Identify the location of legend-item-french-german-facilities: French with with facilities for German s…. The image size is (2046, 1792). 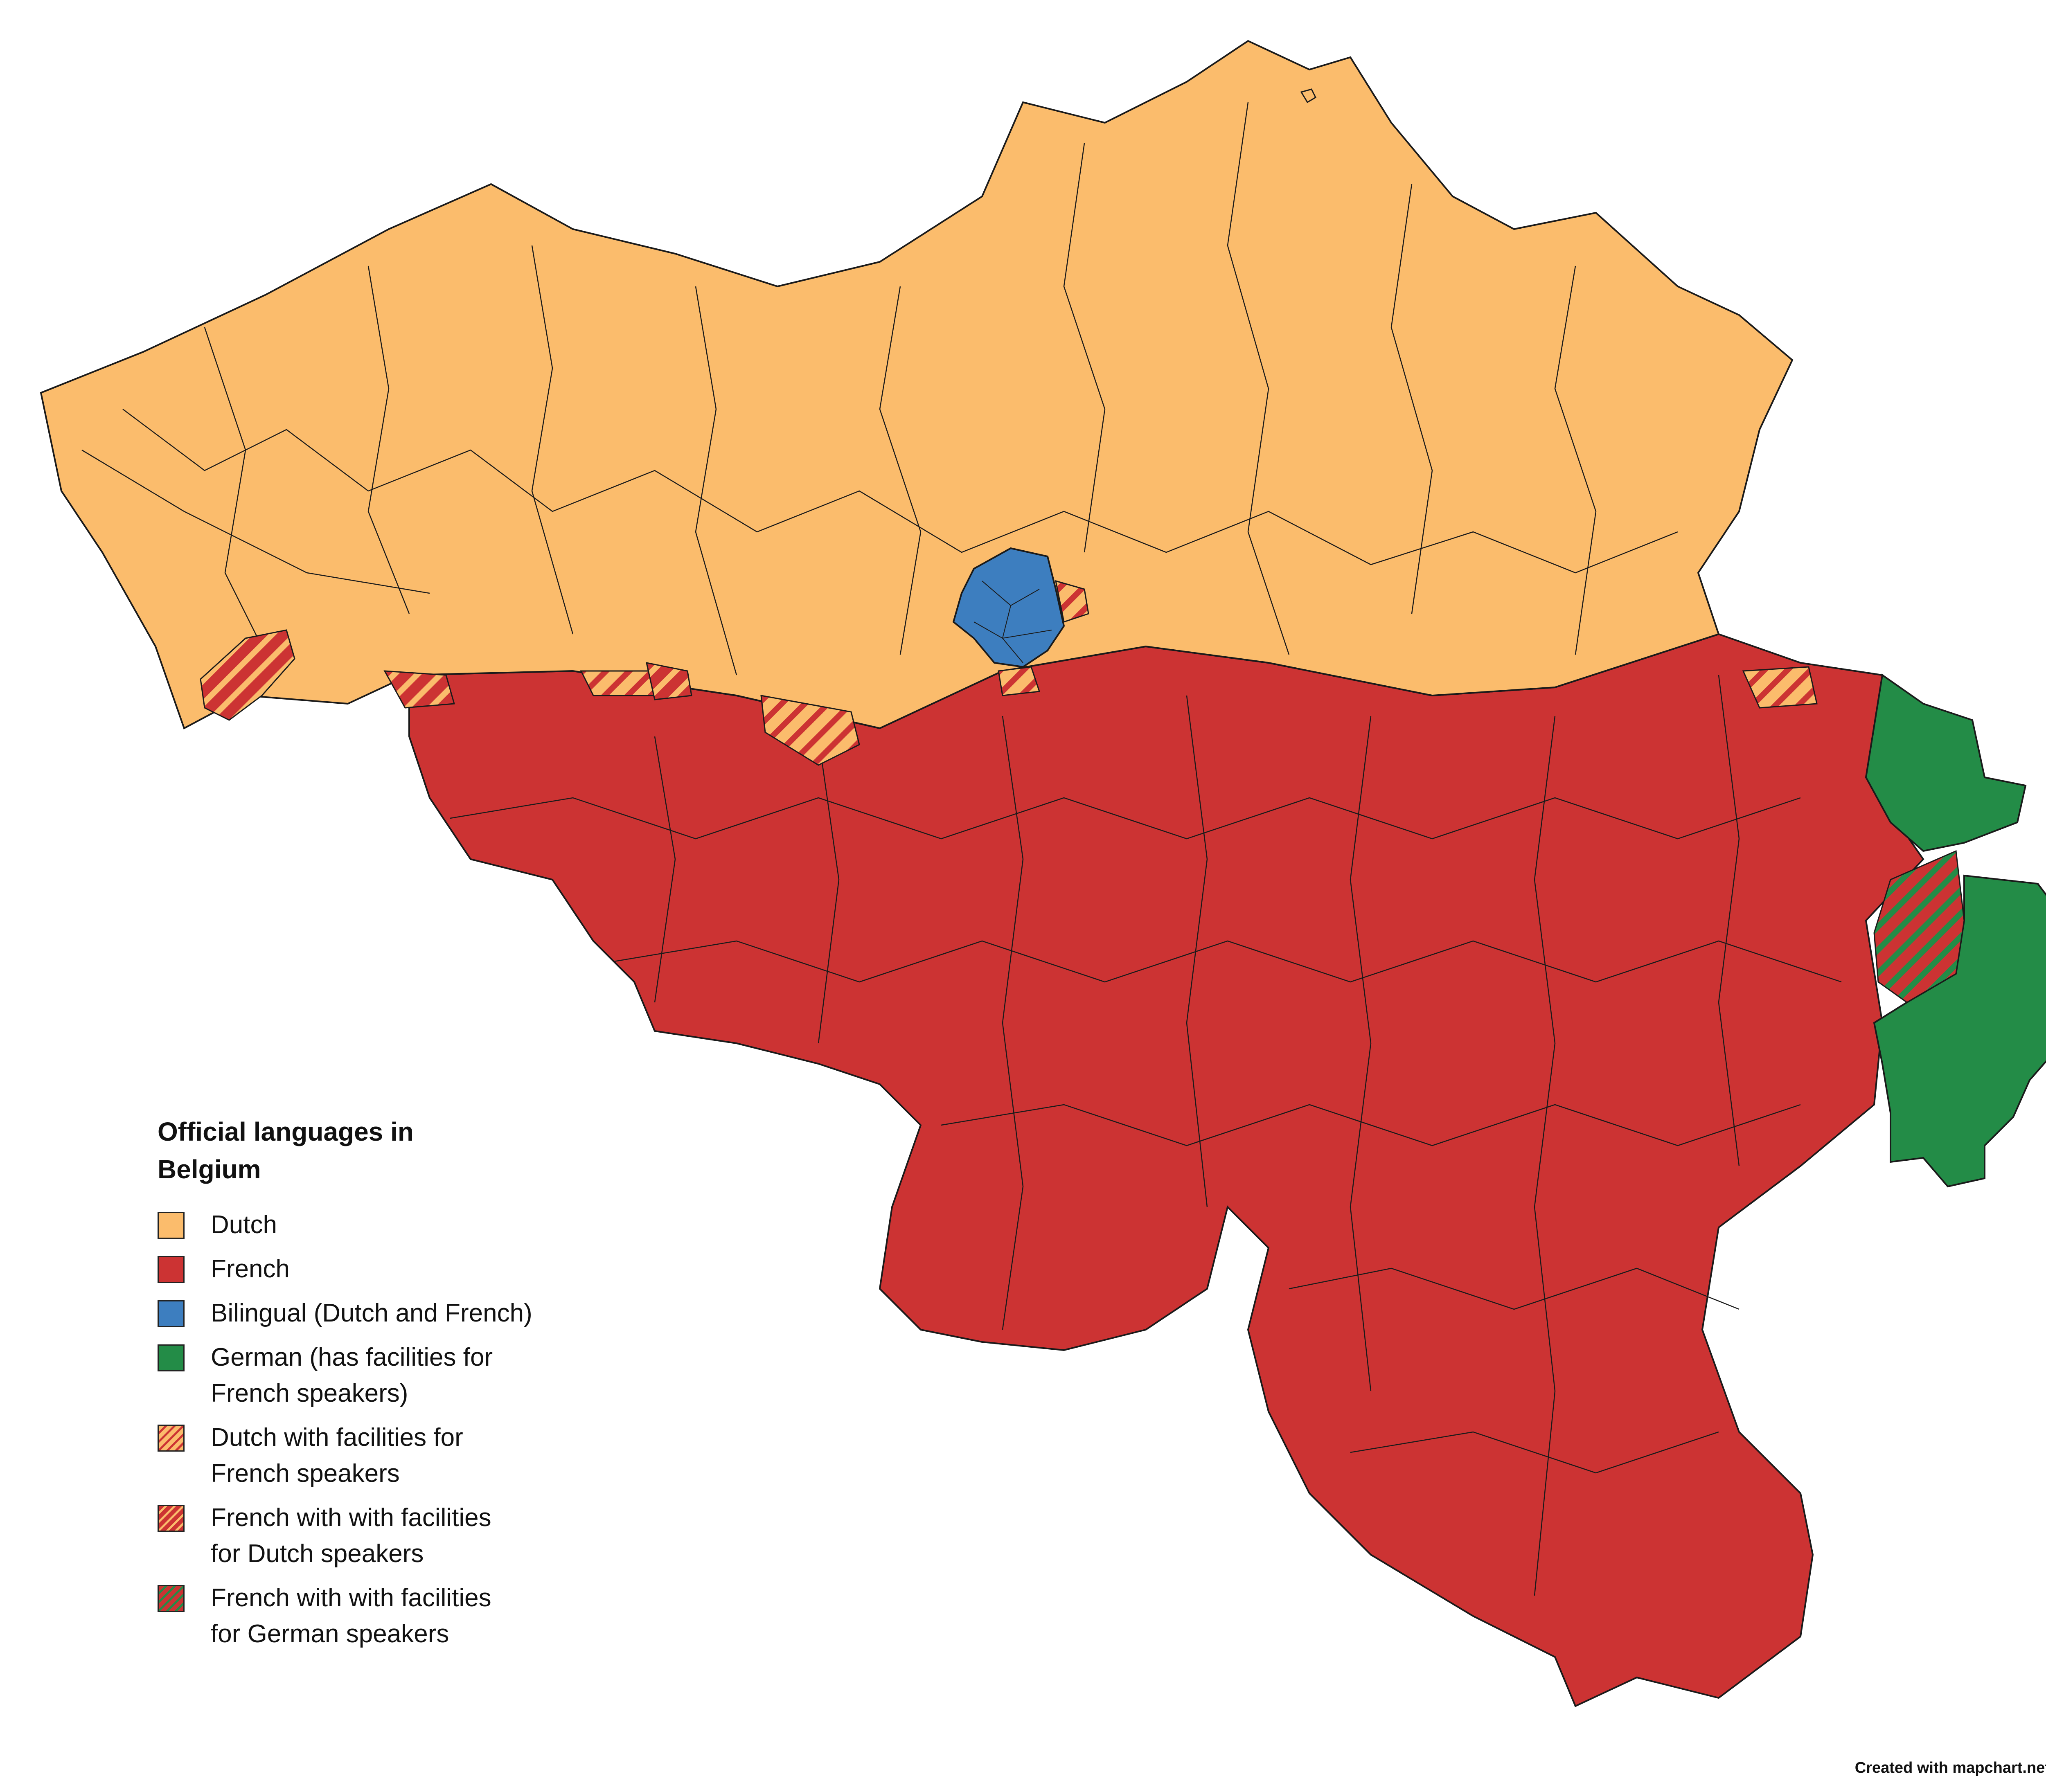
(383, 1616).